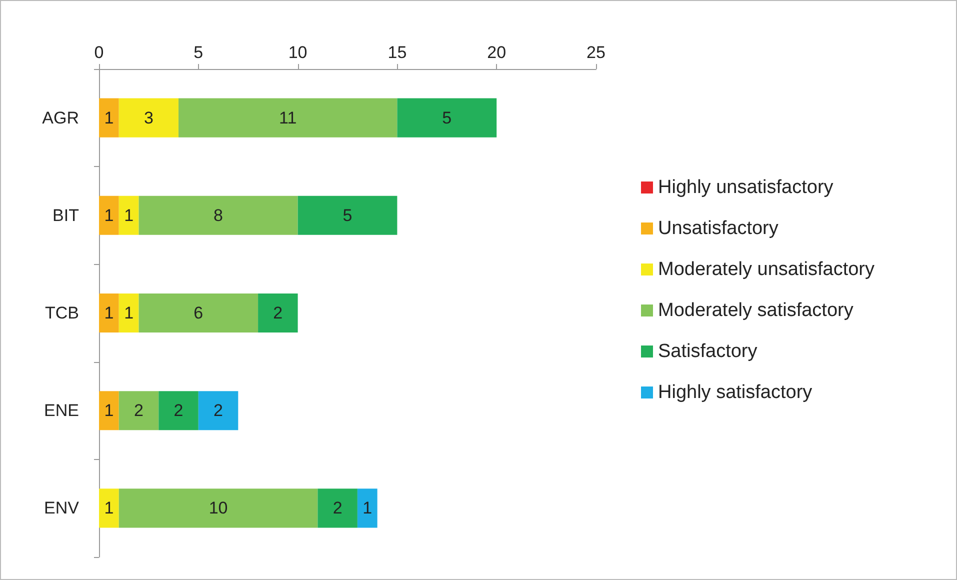 The height and width of the screenshot is (580, 957). Describe the element at coordinates (756, 310) in the screenshot. I see `legend-label: Moderately satisfactory` at that location.